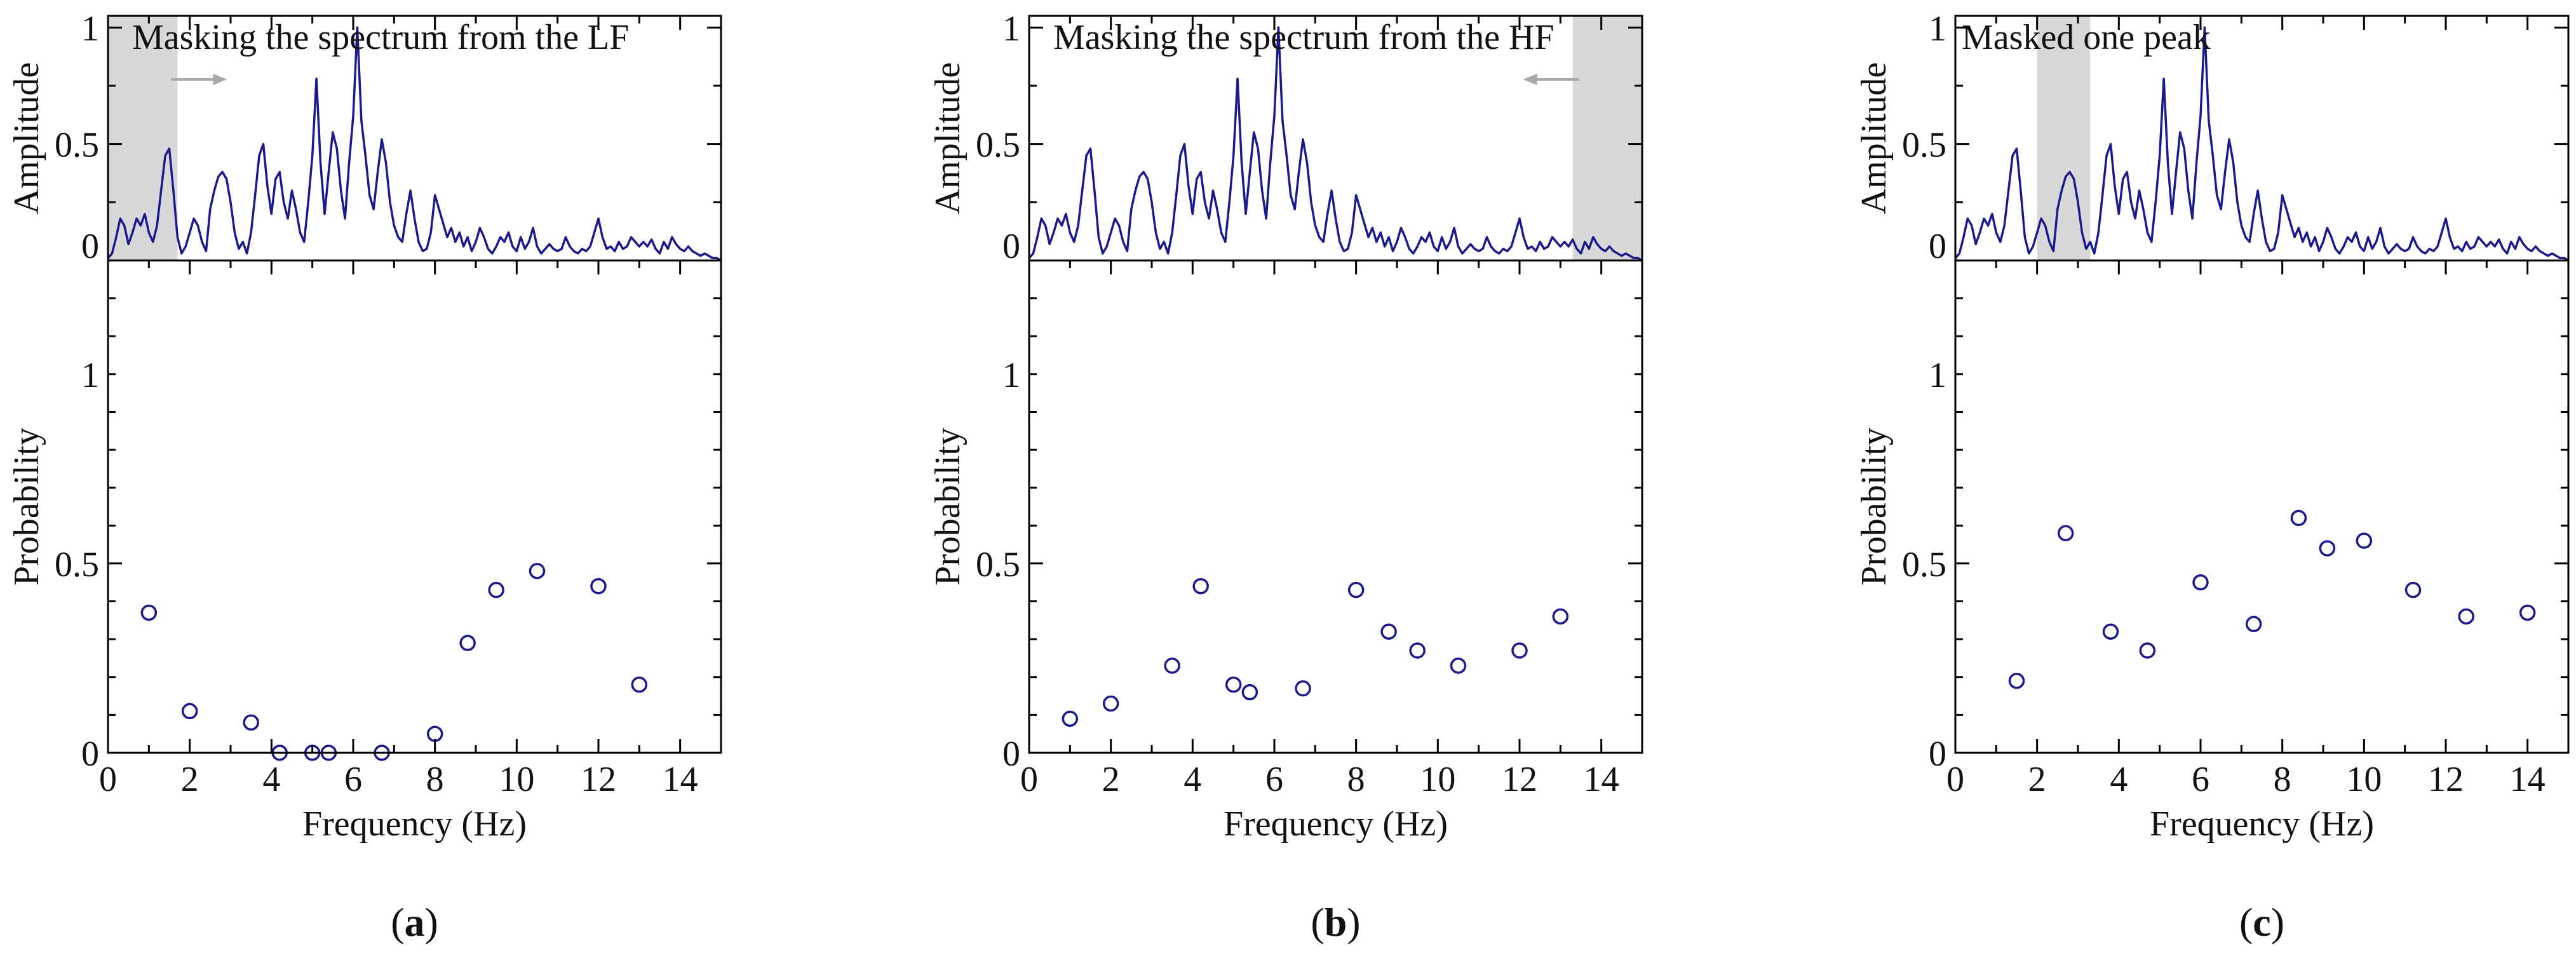  I want to click on arrow-left-icon, so click(1530, 79).